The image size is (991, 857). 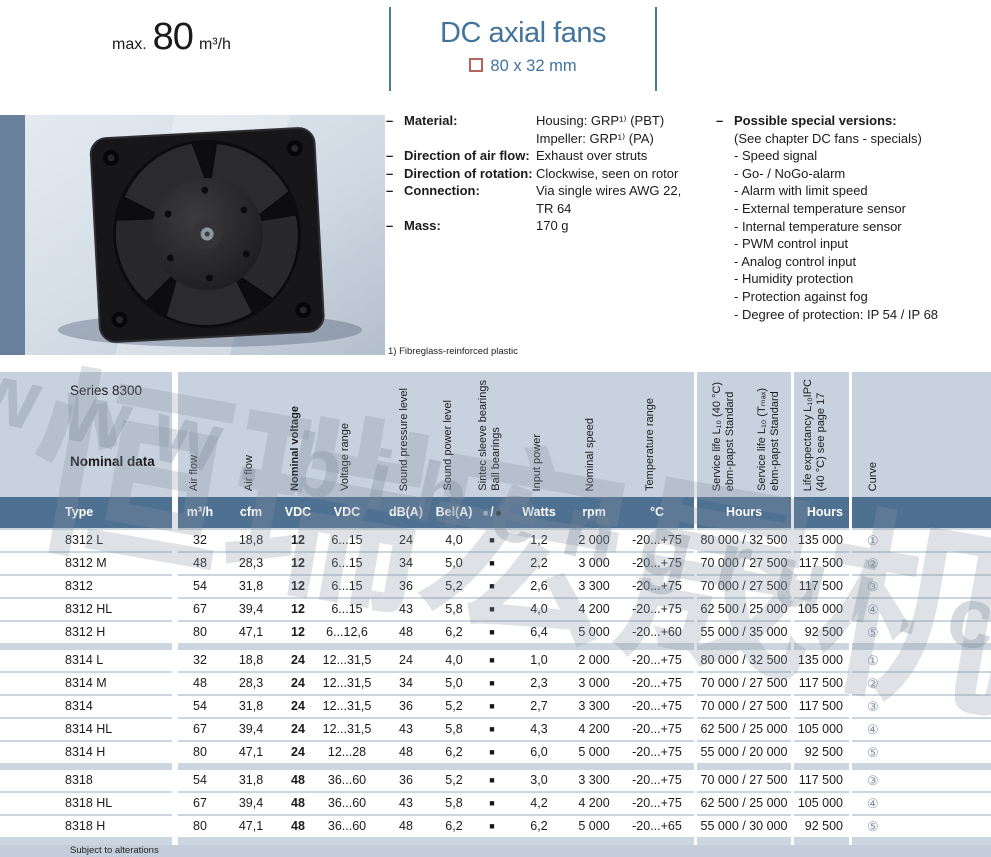 What do you see at coordinates (539, 540) in the screenshot?
I see `cell-watts: 1,2` at bounding box center [539, 540].